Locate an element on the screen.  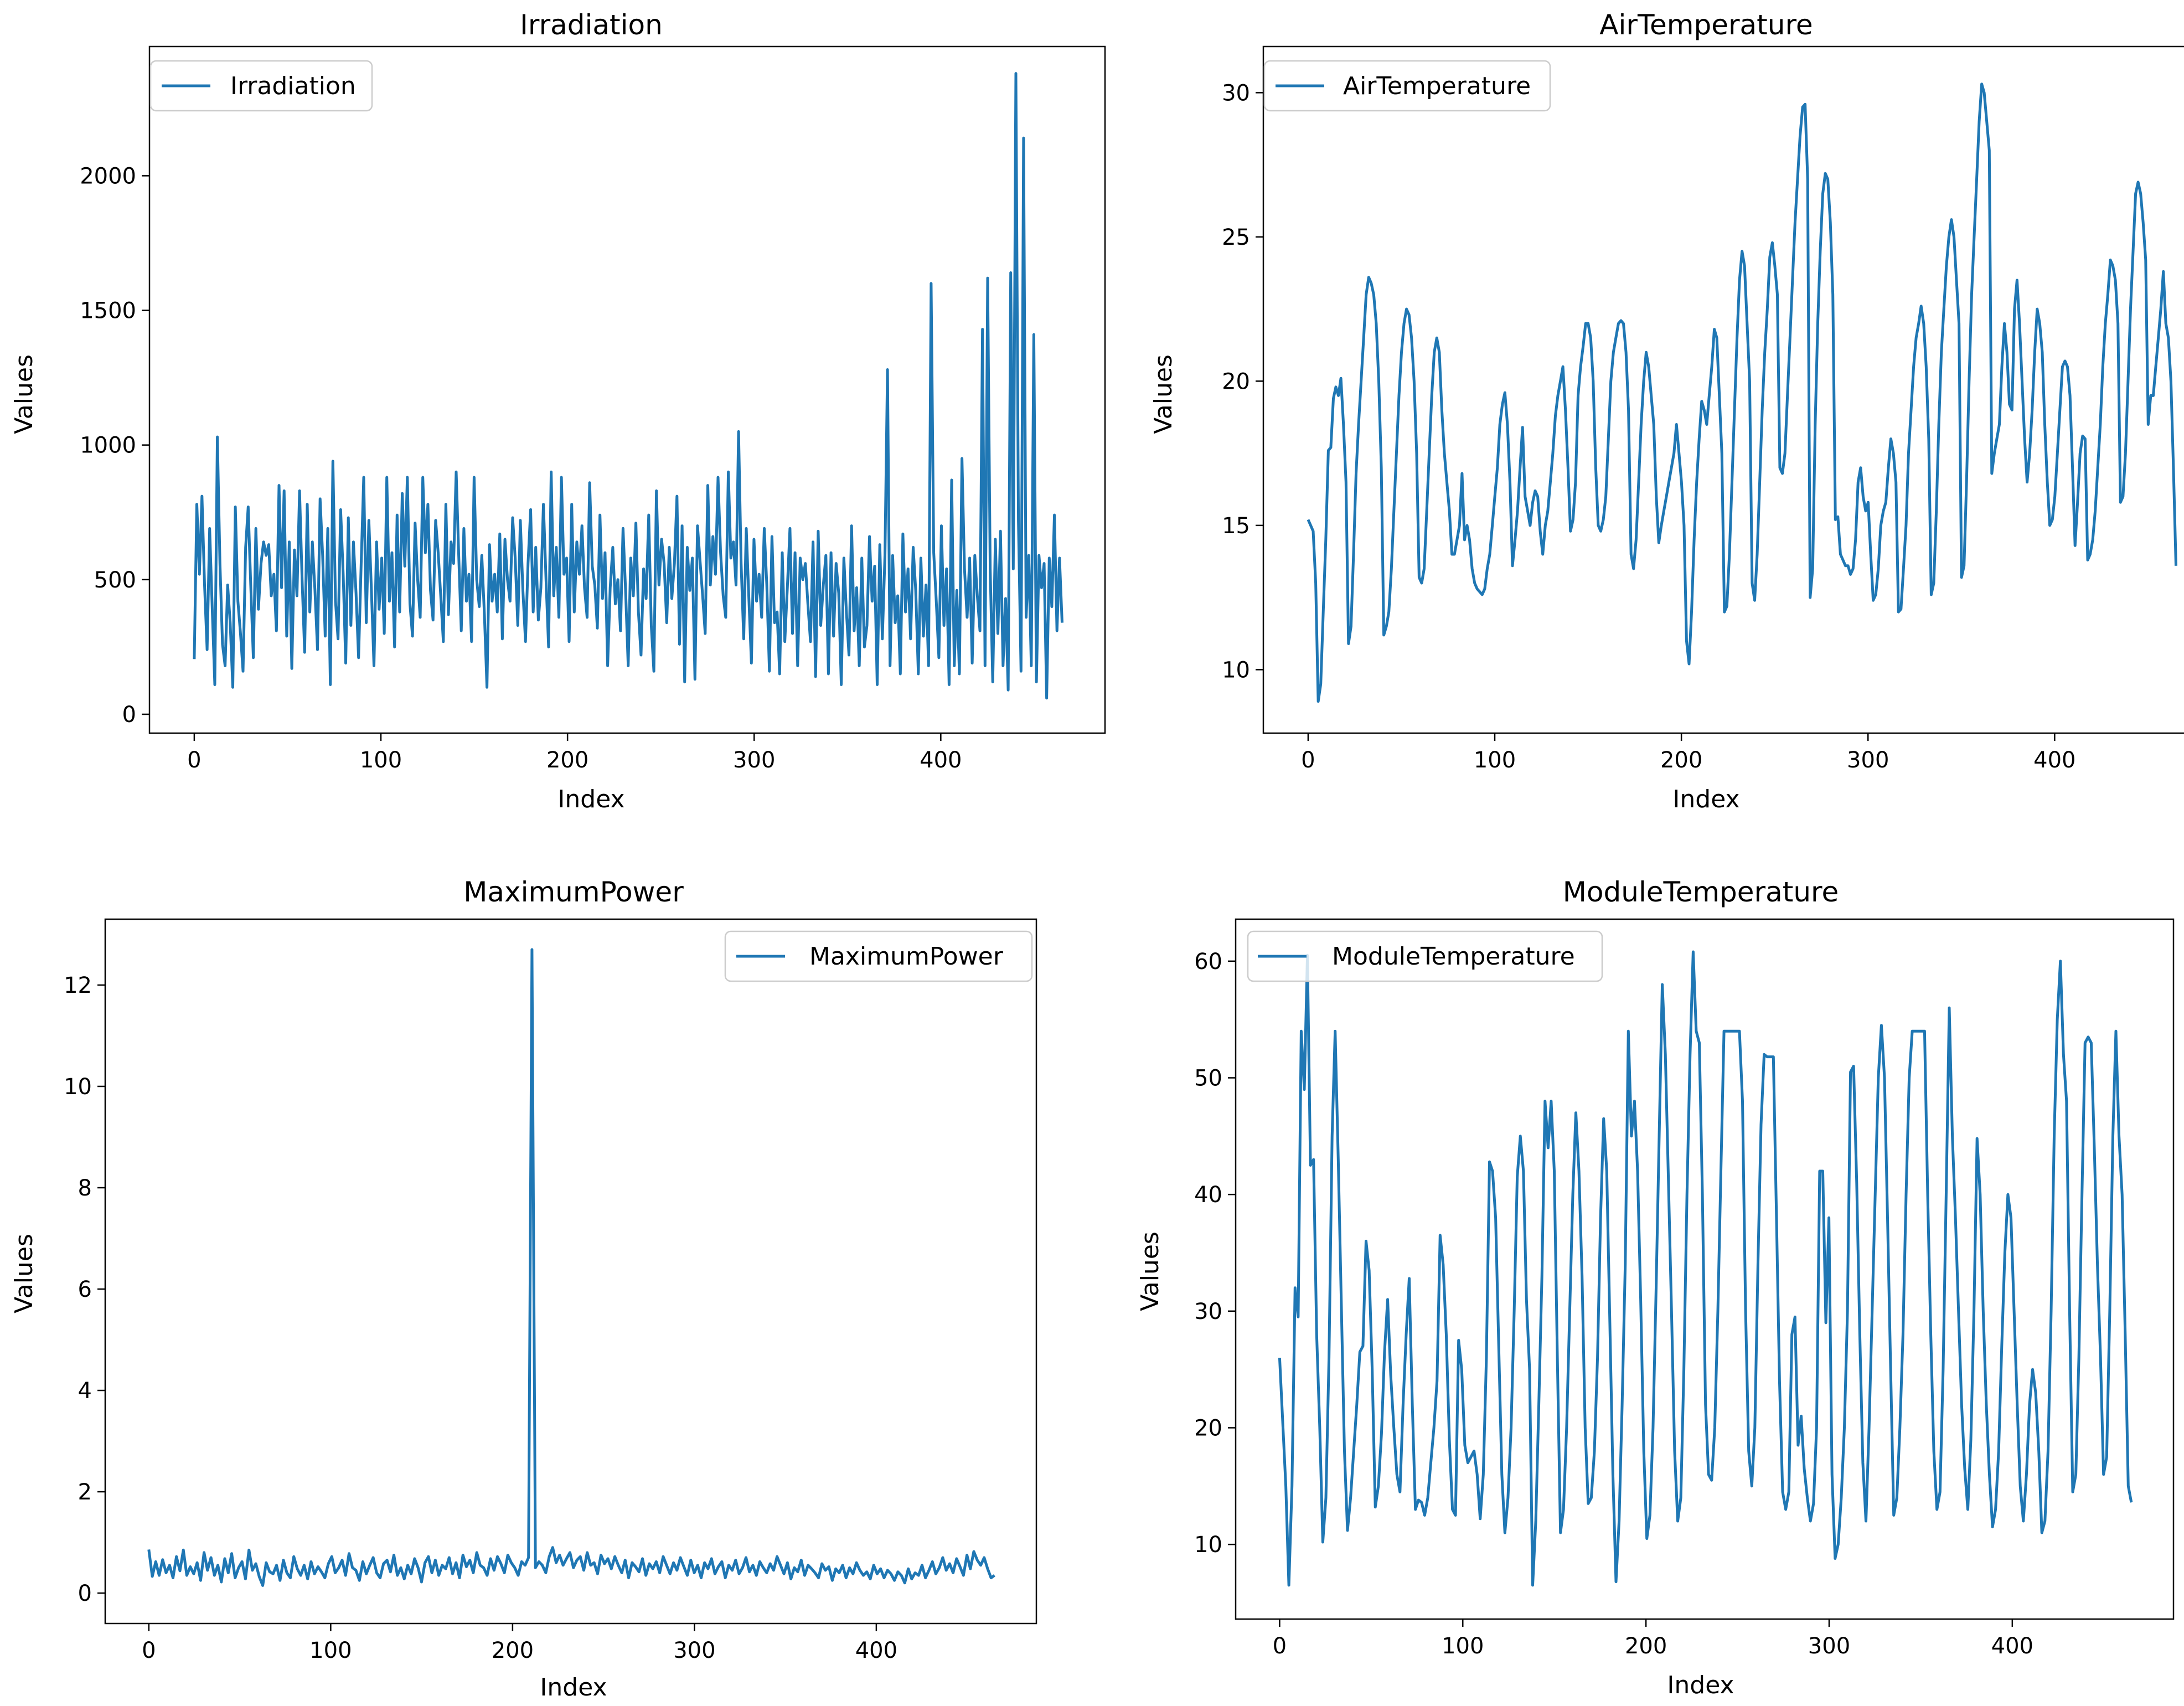
air-temperature-xtick-label: 100 is located at coordinates (1495, 760).